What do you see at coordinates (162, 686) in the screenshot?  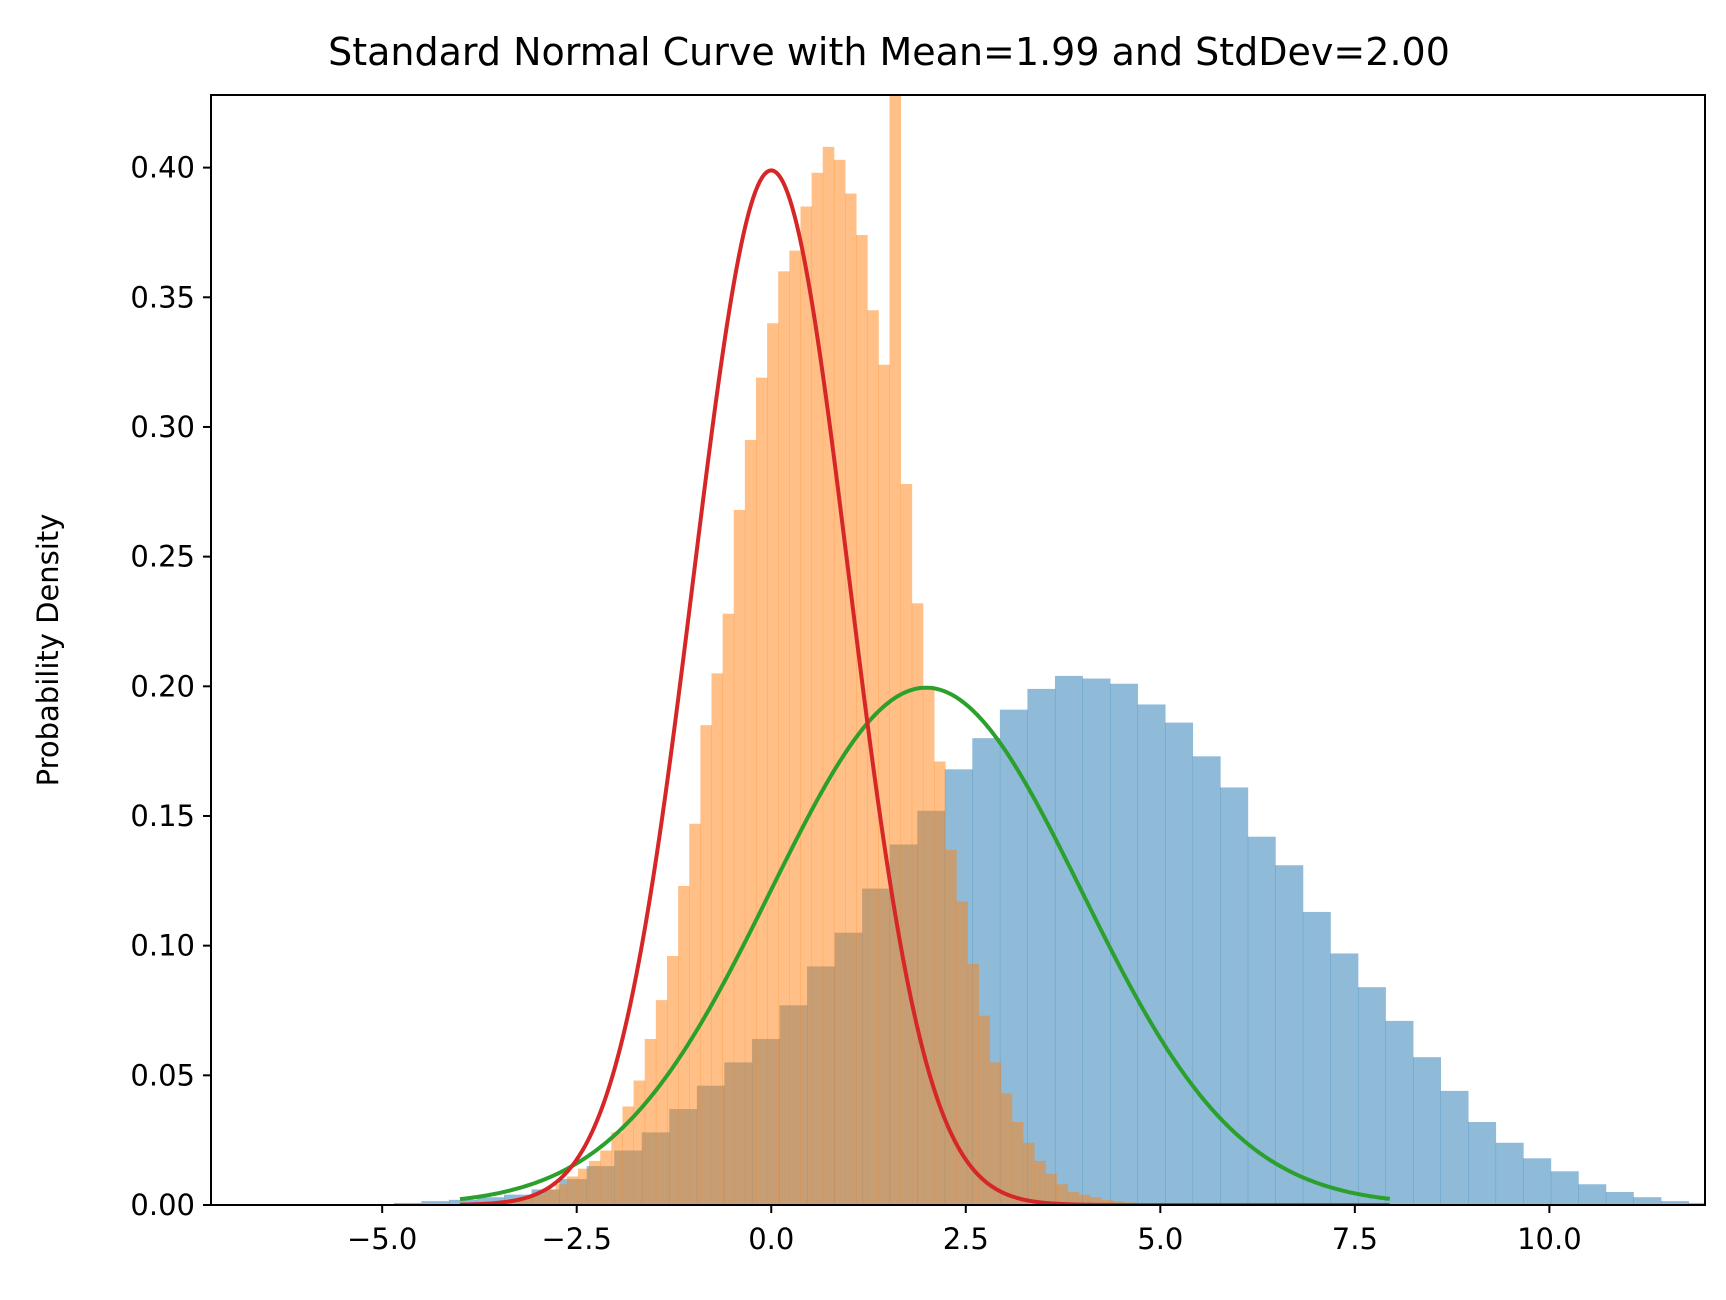 I see `y-tick-label: 0.20` at bounding box center [162, 686].